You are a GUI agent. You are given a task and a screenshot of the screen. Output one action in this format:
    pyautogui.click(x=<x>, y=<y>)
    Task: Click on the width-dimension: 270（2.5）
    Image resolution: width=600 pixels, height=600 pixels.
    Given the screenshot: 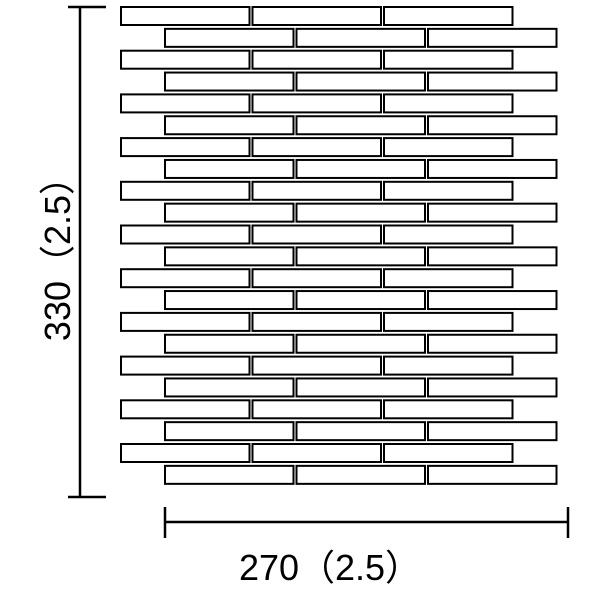 What is the action you would take?
    pyautogui.click(x=366, y=547)
    